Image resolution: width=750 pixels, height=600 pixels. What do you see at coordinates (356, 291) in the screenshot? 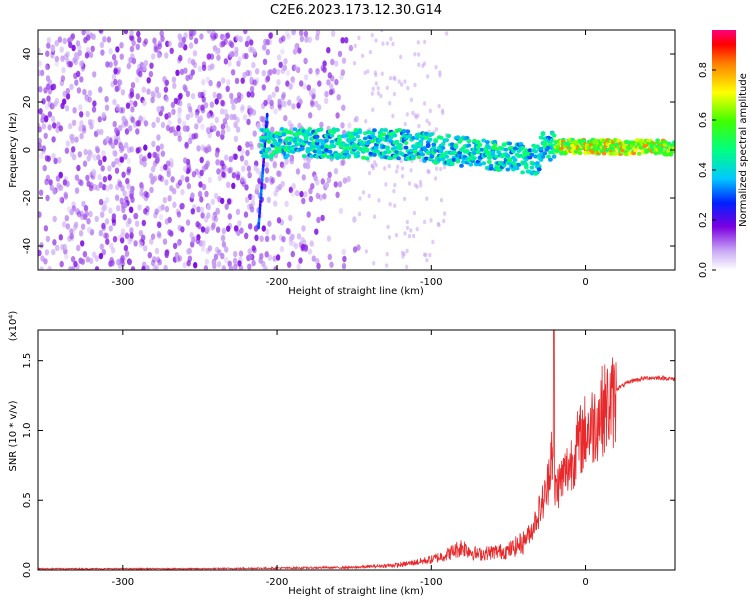
I see `spectrogram-x-label: Height of straight line (km)` at bounding box center [356, 291].